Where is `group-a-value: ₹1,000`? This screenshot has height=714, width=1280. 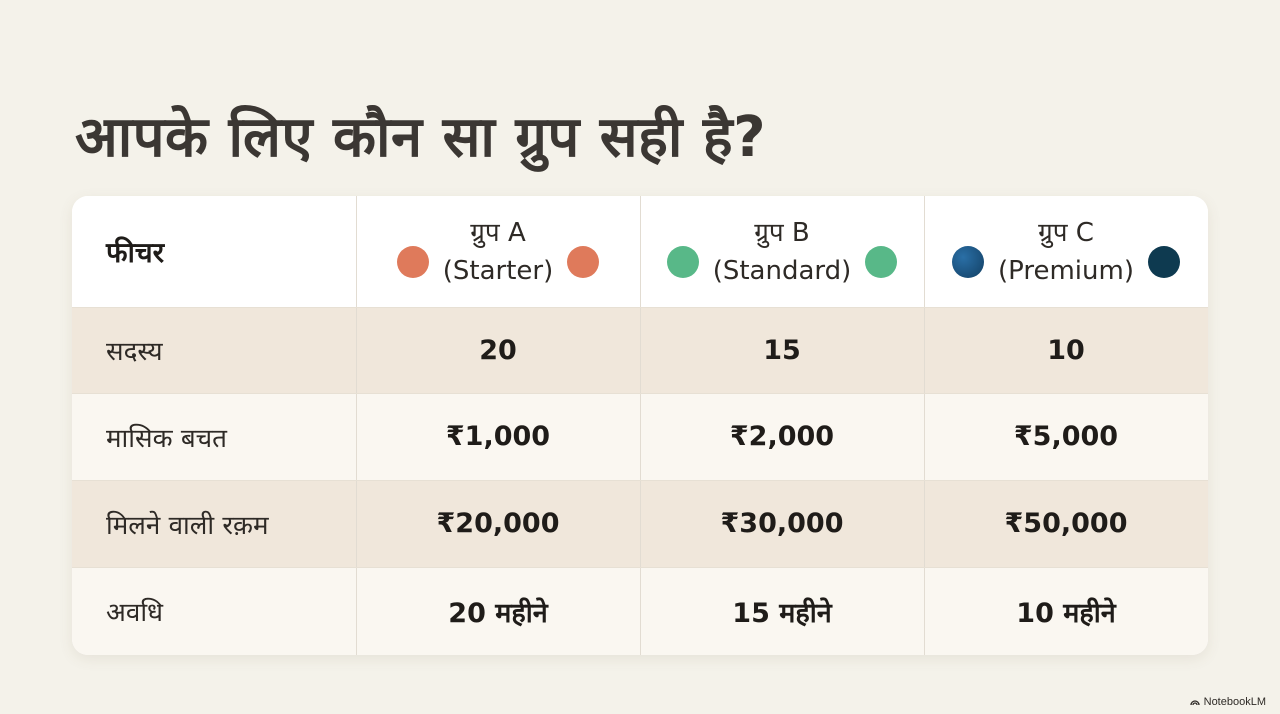
group-a-value: ₹1,000 is located at coordinates (498, 436).